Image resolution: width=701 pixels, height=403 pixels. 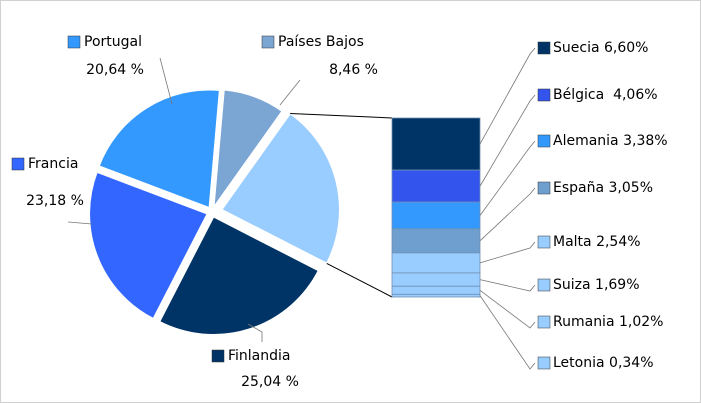 I want to click on bar-label-name: Suiza, so click(x=572, y=285).